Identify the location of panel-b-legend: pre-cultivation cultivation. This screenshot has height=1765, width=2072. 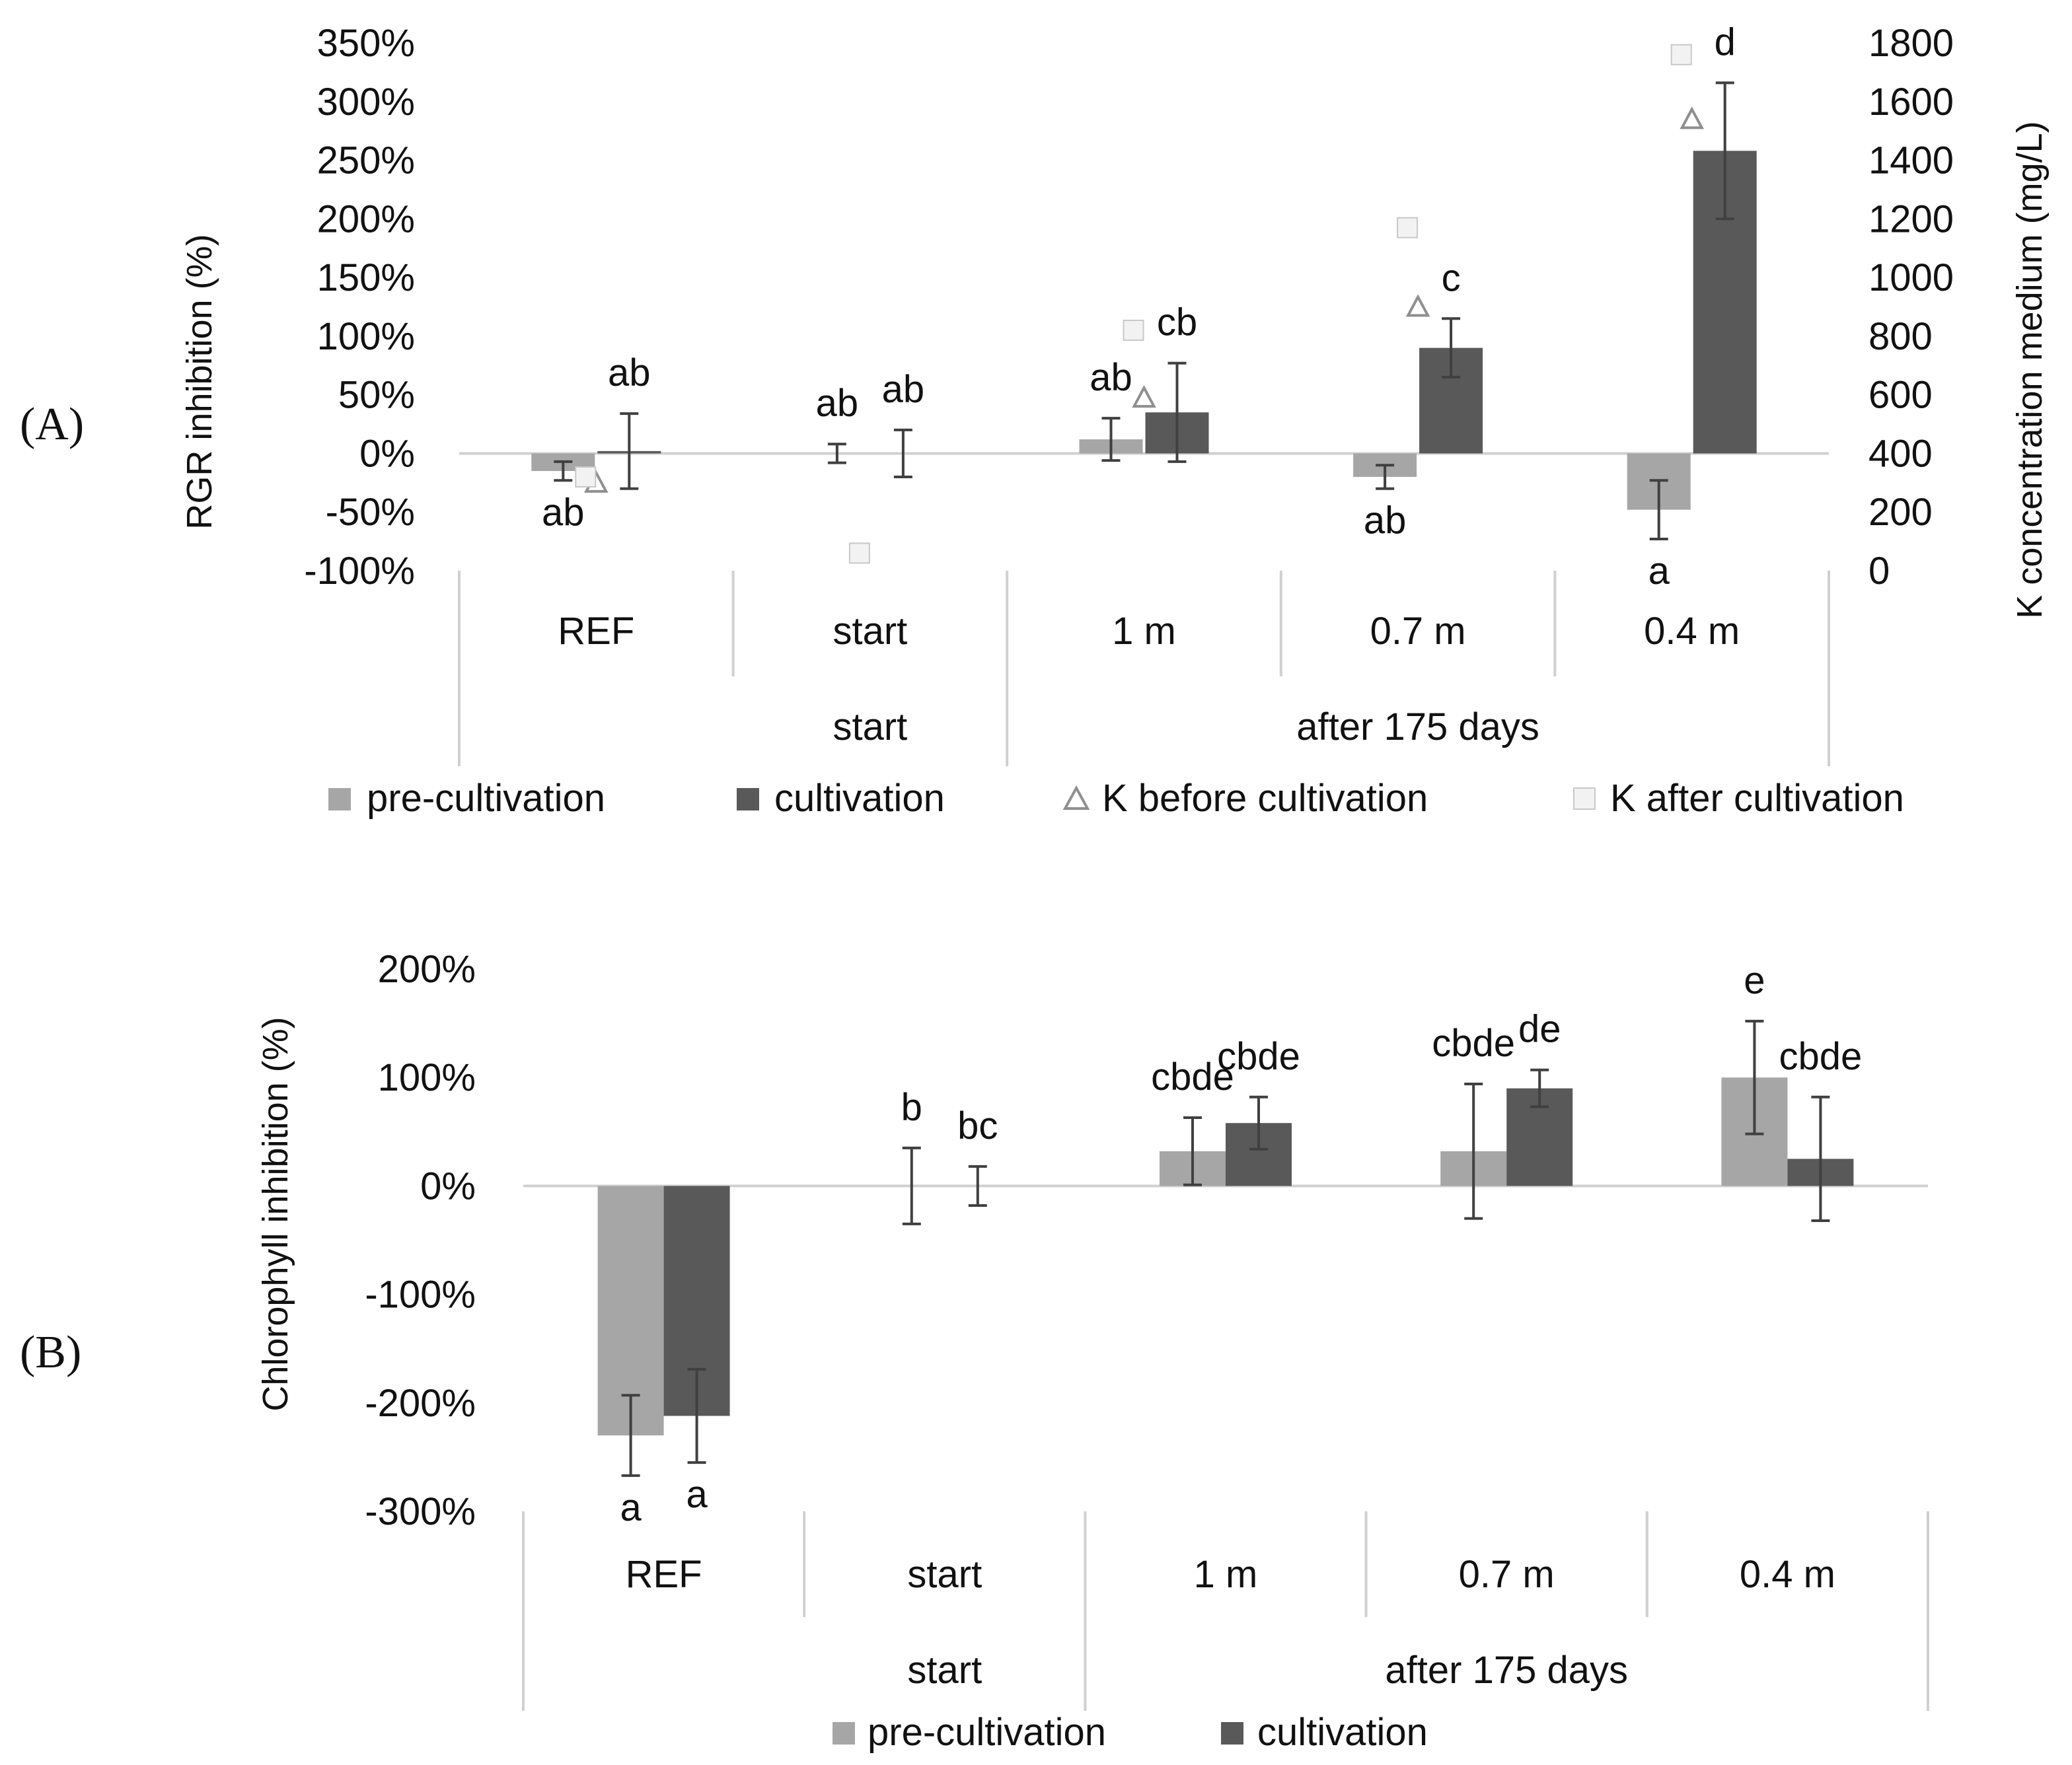
(1130, 1732).